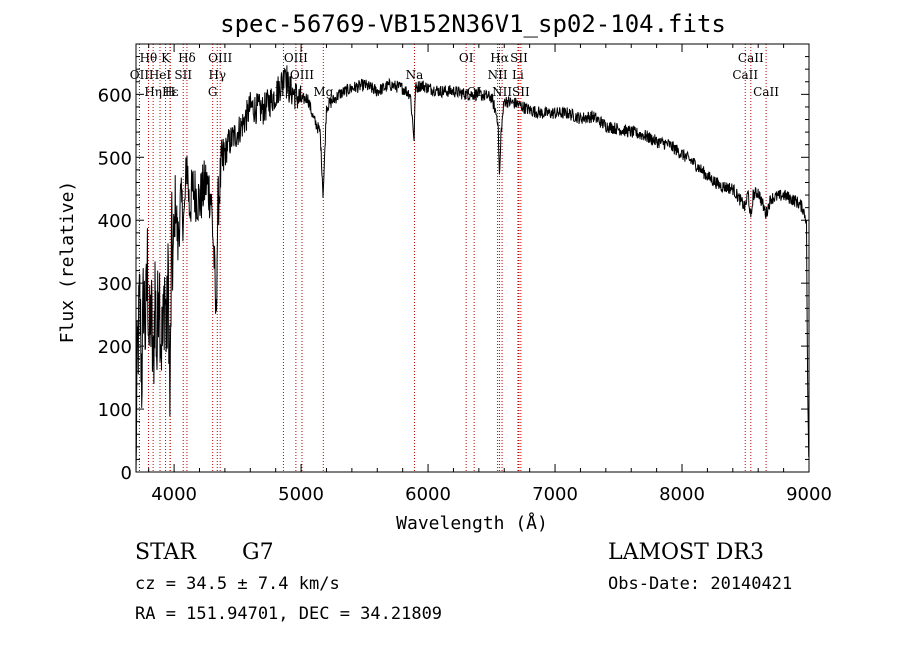  Describe the element at coordinates (140, 75) in the screenshot. I see `spectral-line-label: OII` at that location.